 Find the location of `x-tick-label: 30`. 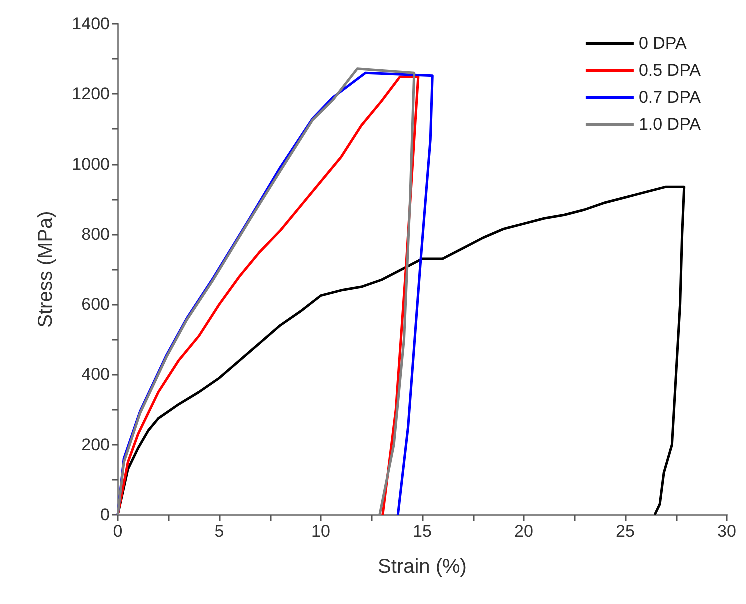

x-tick-label: 30 is located at coordinates (727, 531).